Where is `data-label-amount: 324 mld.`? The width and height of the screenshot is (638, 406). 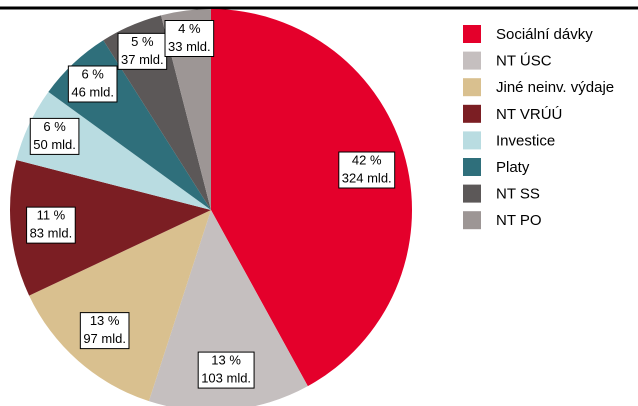 data-label-amount: 324 mld. is located at coordinates (367, 177).